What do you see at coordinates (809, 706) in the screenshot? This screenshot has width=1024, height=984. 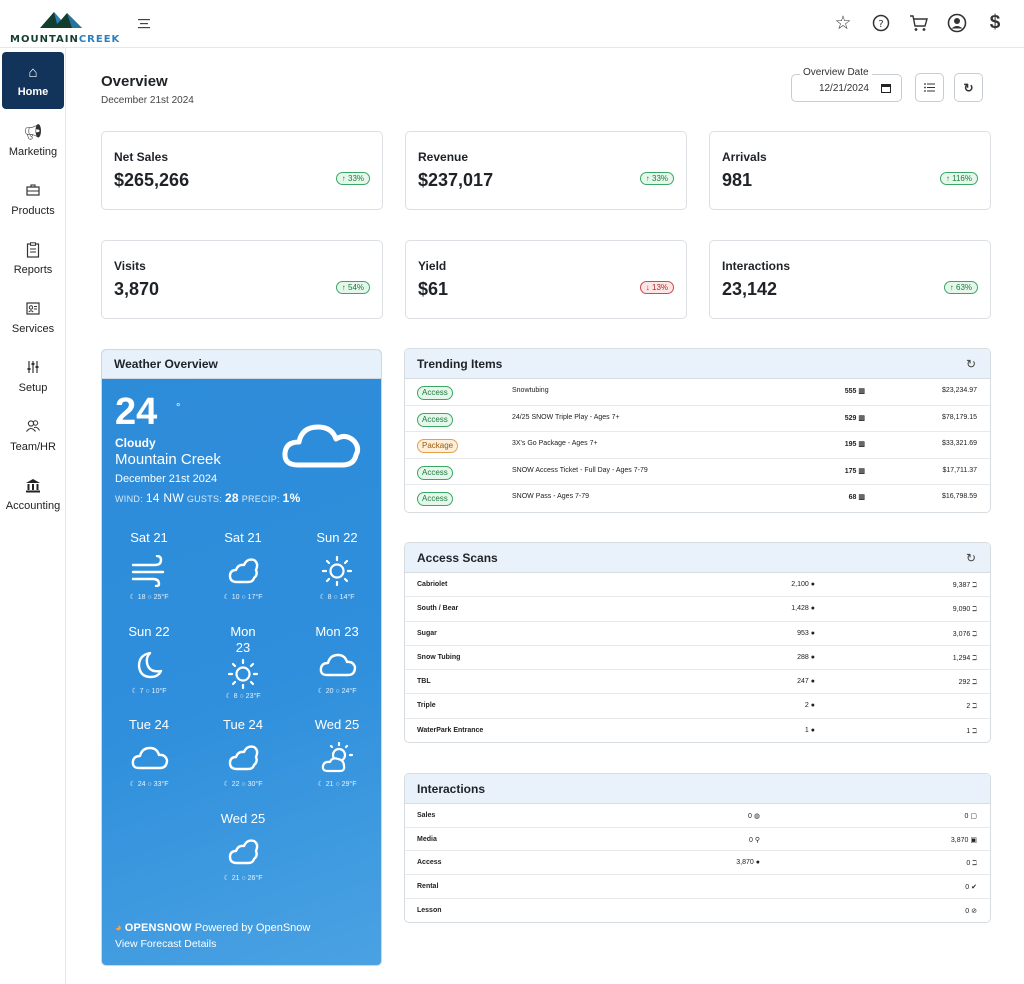 I see `scan-people: 2 ●` at bounding box center [809, 706].